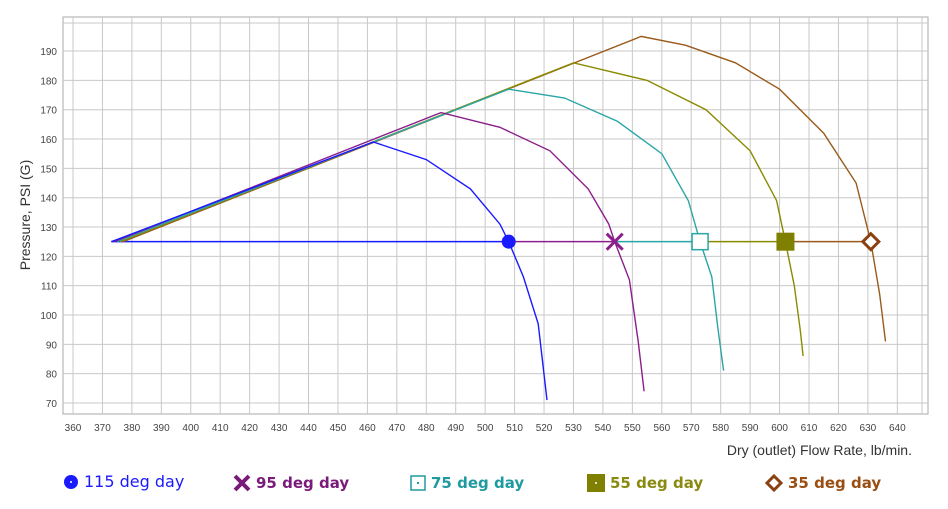 The width and height of the screenshot is (948, 509). I want to click on diamond-open-marker-icon, so click(774, 483).